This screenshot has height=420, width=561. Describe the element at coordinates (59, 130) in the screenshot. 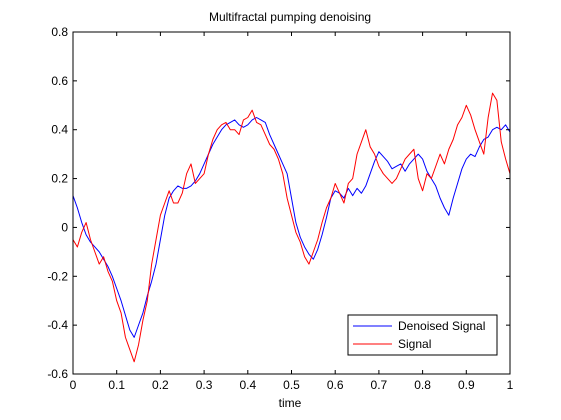

I see `y-tick-label: 0.4` at that location.